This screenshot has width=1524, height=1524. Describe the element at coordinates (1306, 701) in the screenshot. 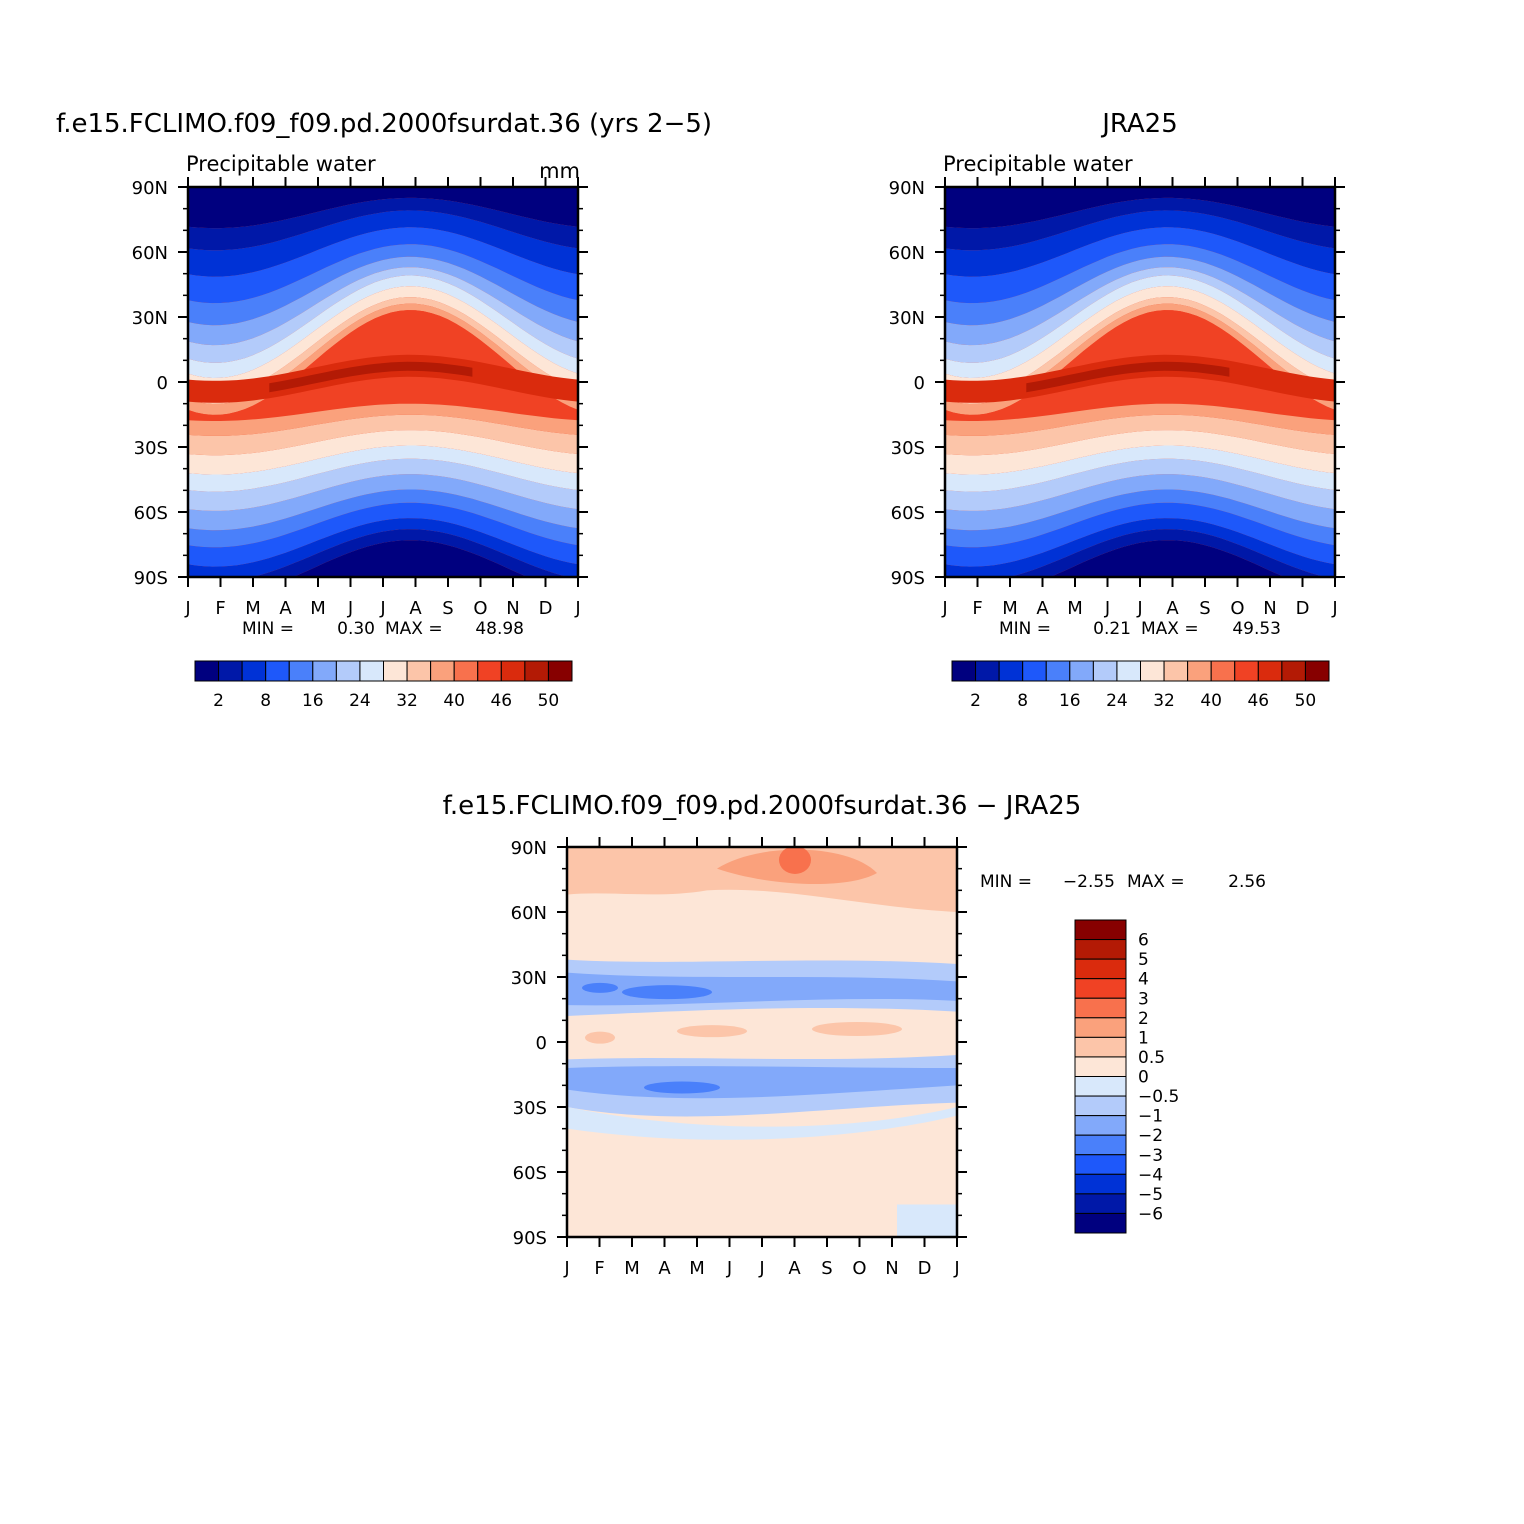

I see `colorbar-label: 50` at that location.